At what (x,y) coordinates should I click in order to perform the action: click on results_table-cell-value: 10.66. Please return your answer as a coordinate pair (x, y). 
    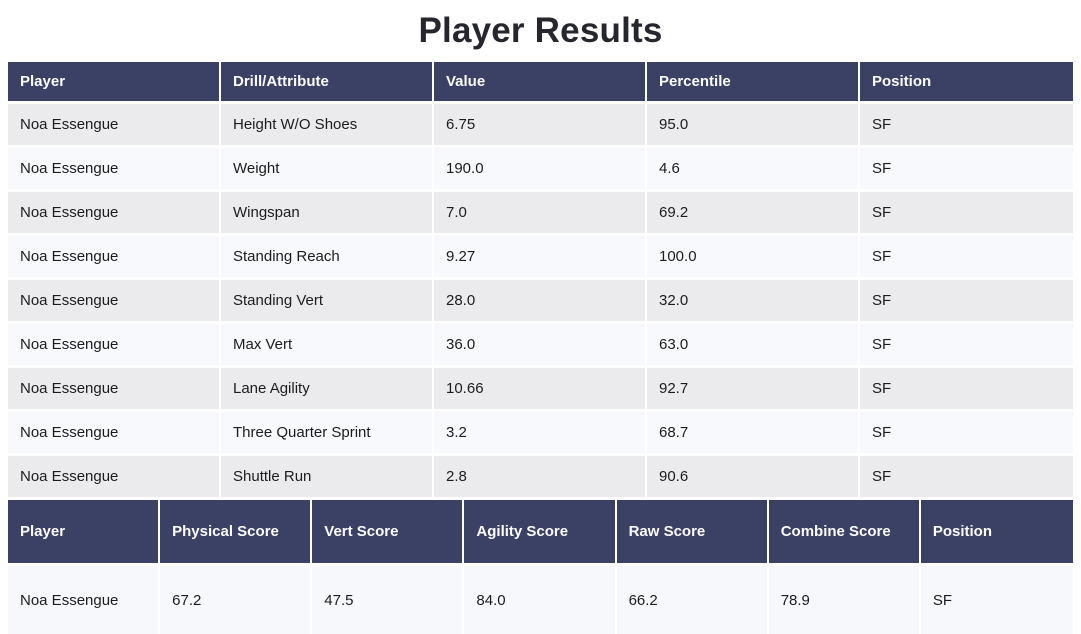
    Looking at the image, I should click on (540, 390).